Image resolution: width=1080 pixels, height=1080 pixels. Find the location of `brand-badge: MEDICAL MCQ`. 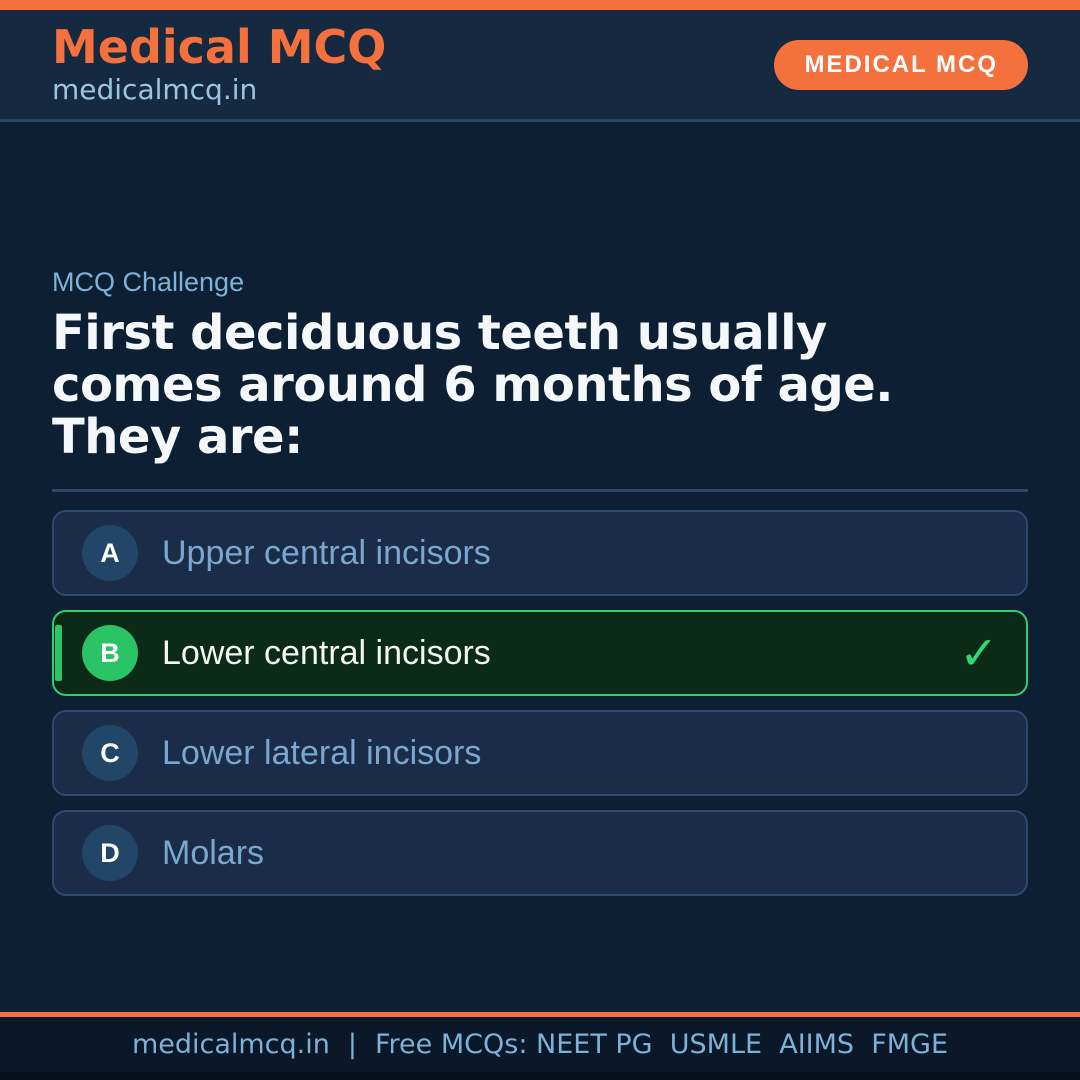

brand-badge: MEDICAL MCQ is located at coordinates (901, 64).